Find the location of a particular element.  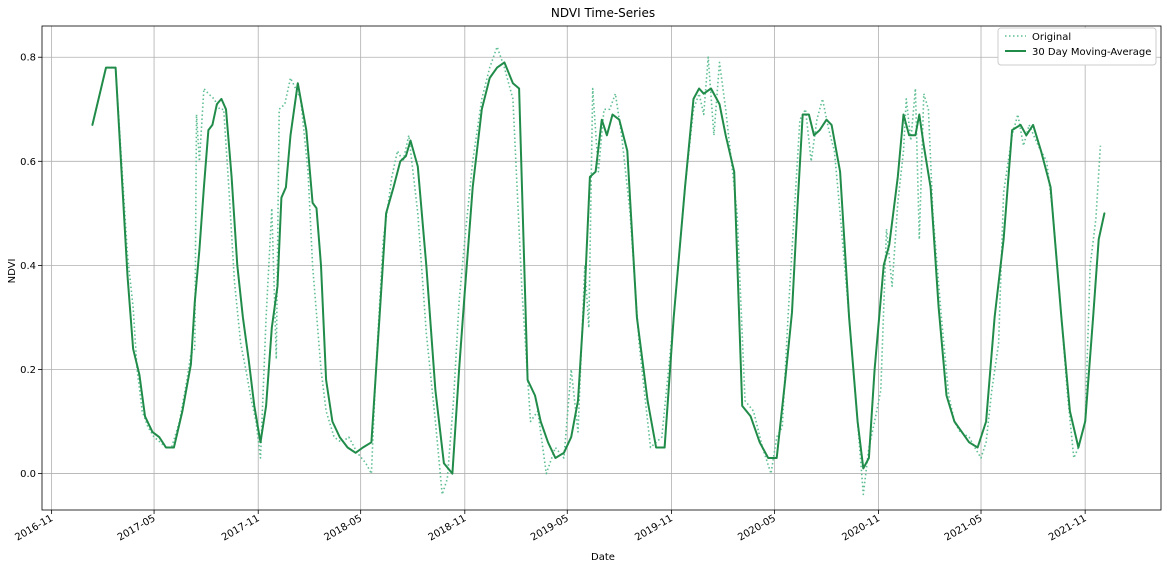

y-tick-label: 0.0 is located at coordinates (28, 474).